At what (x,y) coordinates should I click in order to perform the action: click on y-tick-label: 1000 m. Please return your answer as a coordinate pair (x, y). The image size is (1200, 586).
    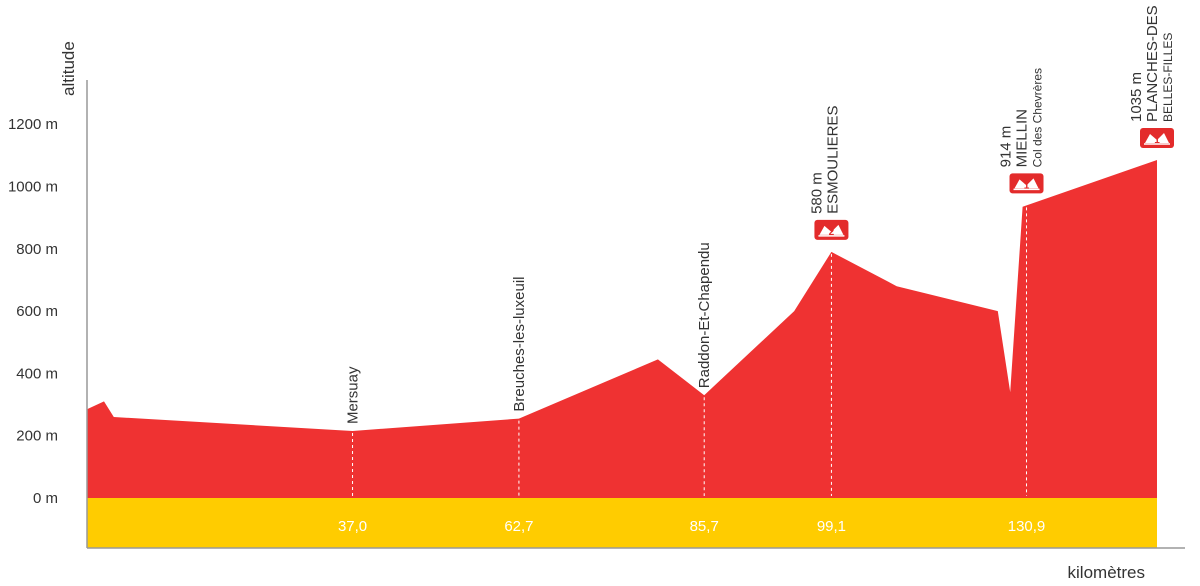
    Looking at the image, I should click on (33, 187).